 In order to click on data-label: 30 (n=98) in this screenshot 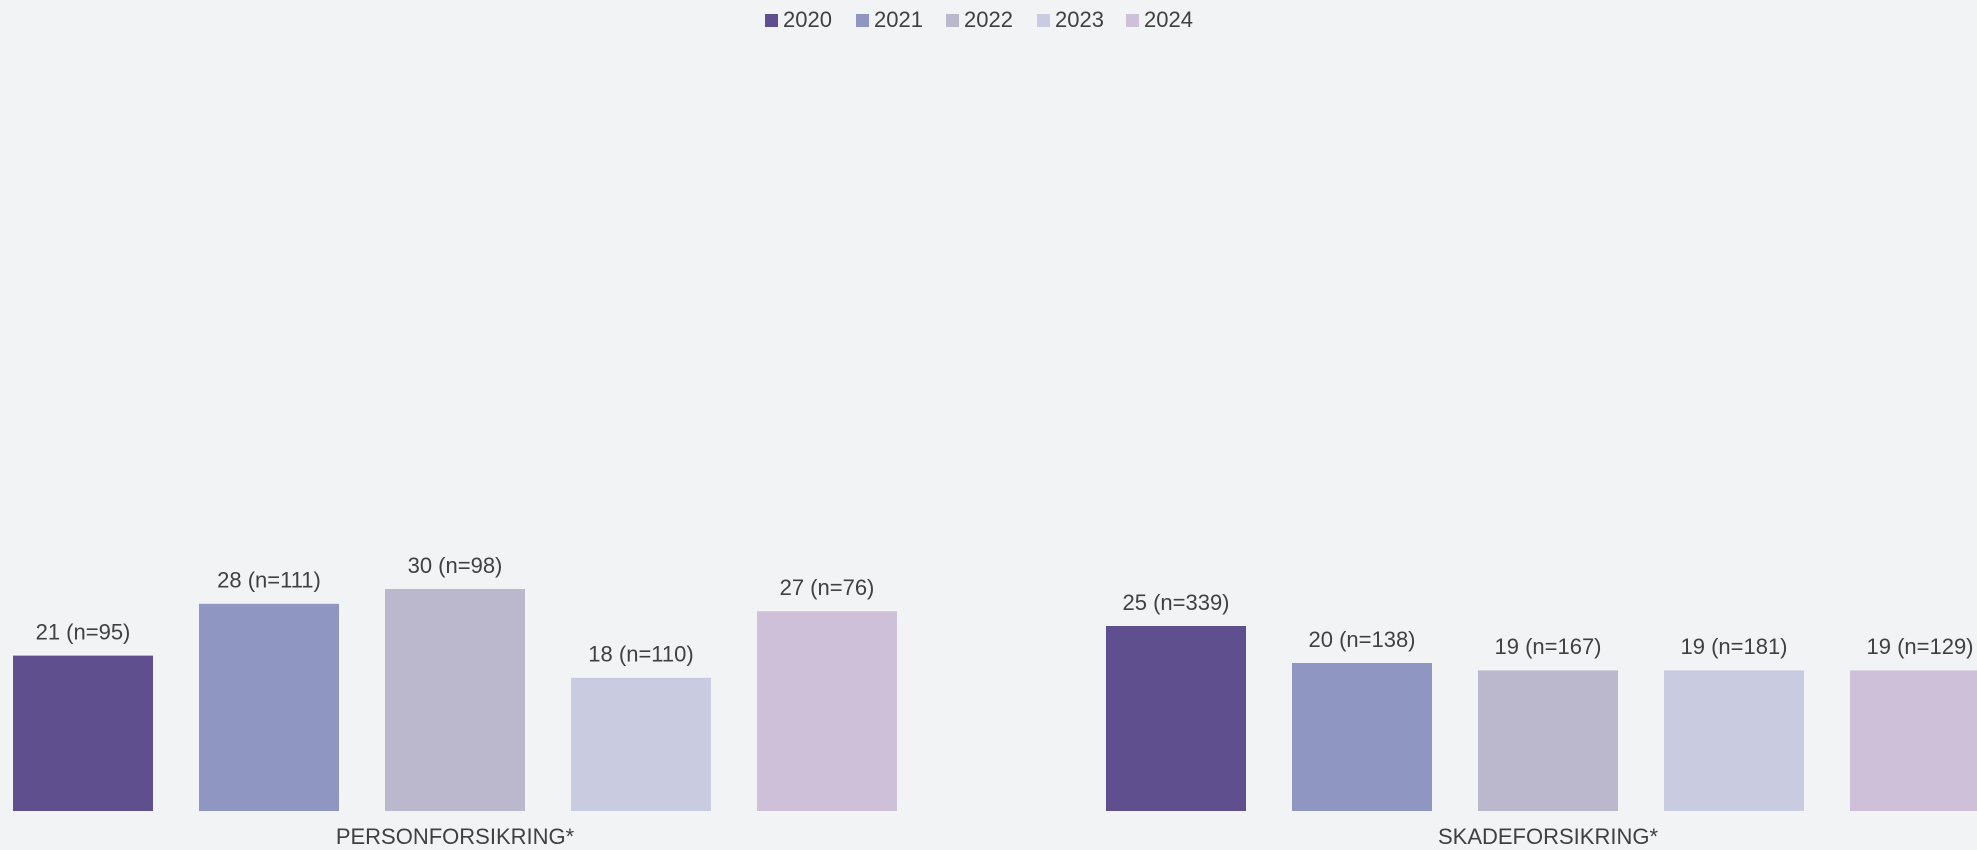, I will do `click(455, 565)`.